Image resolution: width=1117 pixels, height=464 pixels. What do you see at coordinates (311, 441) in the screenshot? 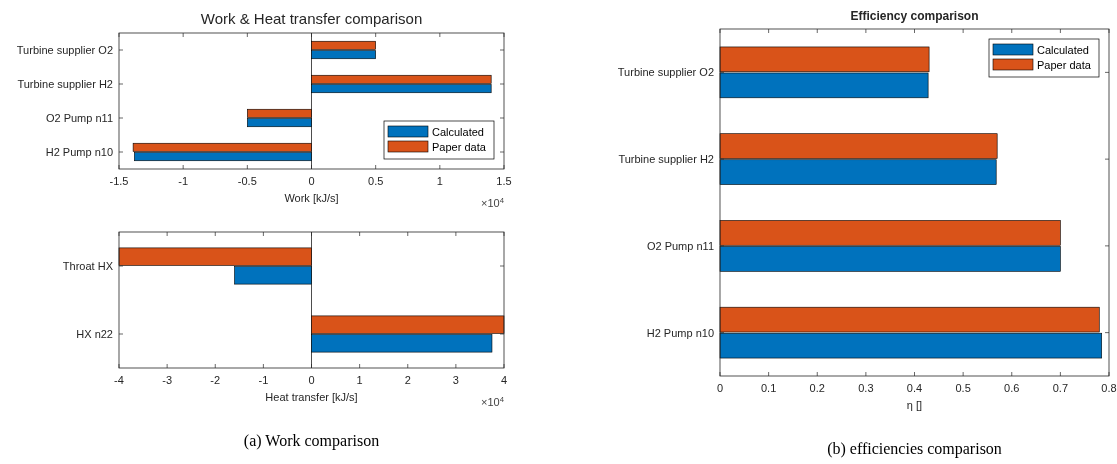
I see `text: (a) Work comparison` at bounding box center [311, 441].